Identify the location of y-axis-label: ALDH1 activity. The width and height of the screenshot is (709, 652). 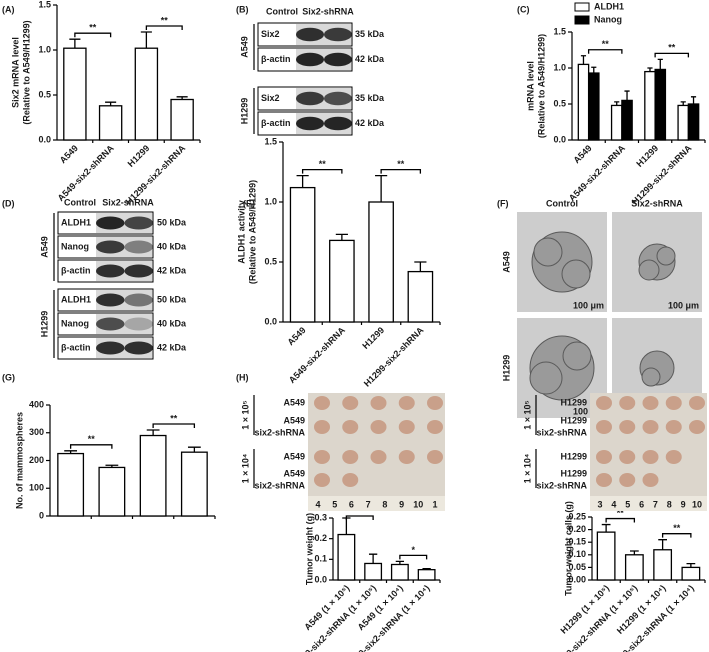
(241, 232).